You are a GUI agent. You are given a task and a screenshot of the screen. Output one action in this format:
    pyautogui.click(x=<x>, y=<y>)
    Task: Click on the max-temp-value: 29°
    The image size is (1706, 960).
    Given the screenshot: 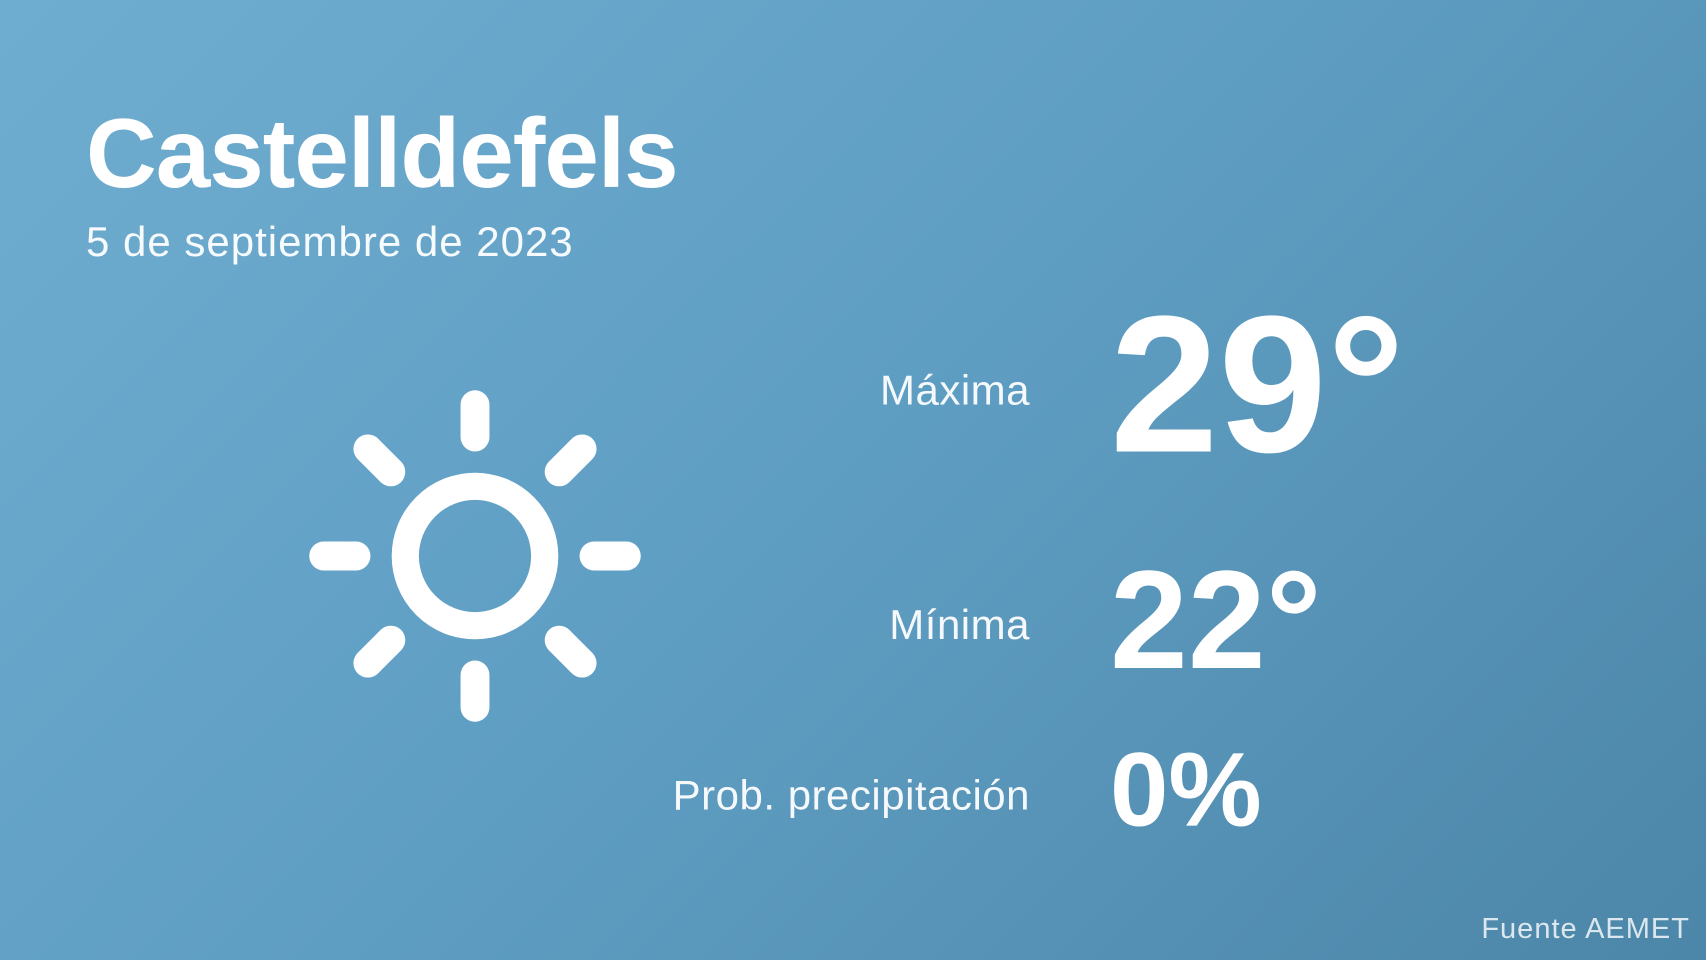 What is the action you would take?
    pyautogui.click(x=1257, y=384)
    